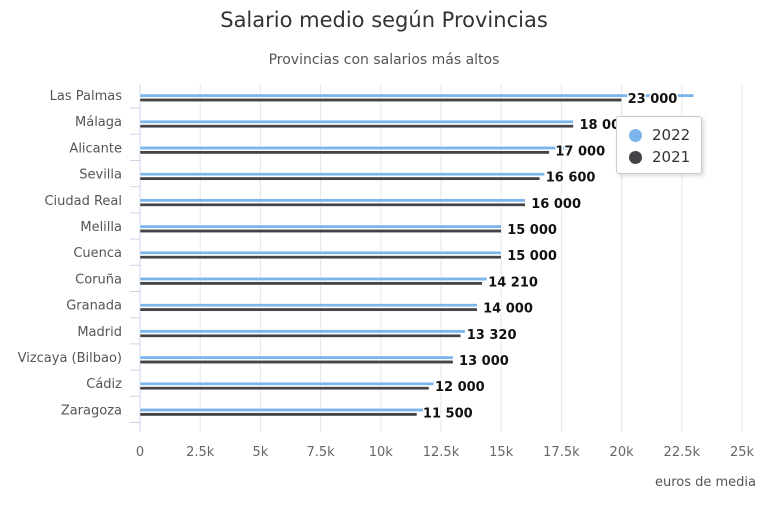  I want to click on category-label-9: Madrid, so click(99, 332).